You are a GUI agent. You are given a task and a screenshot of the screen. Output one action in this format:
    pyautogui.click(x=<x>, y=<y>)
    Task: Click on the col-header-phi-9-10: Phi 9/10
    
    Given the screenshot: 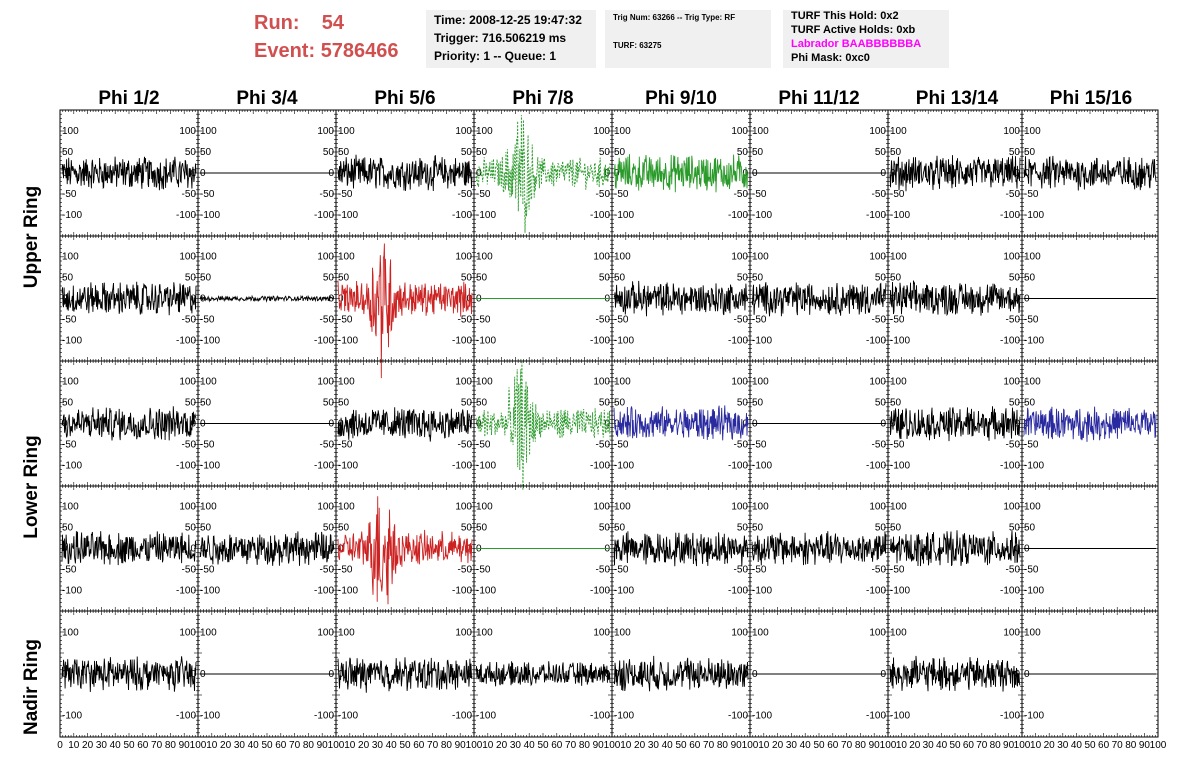 What is the action you would take?
    pyautogui.click(x=681, y=98)
    